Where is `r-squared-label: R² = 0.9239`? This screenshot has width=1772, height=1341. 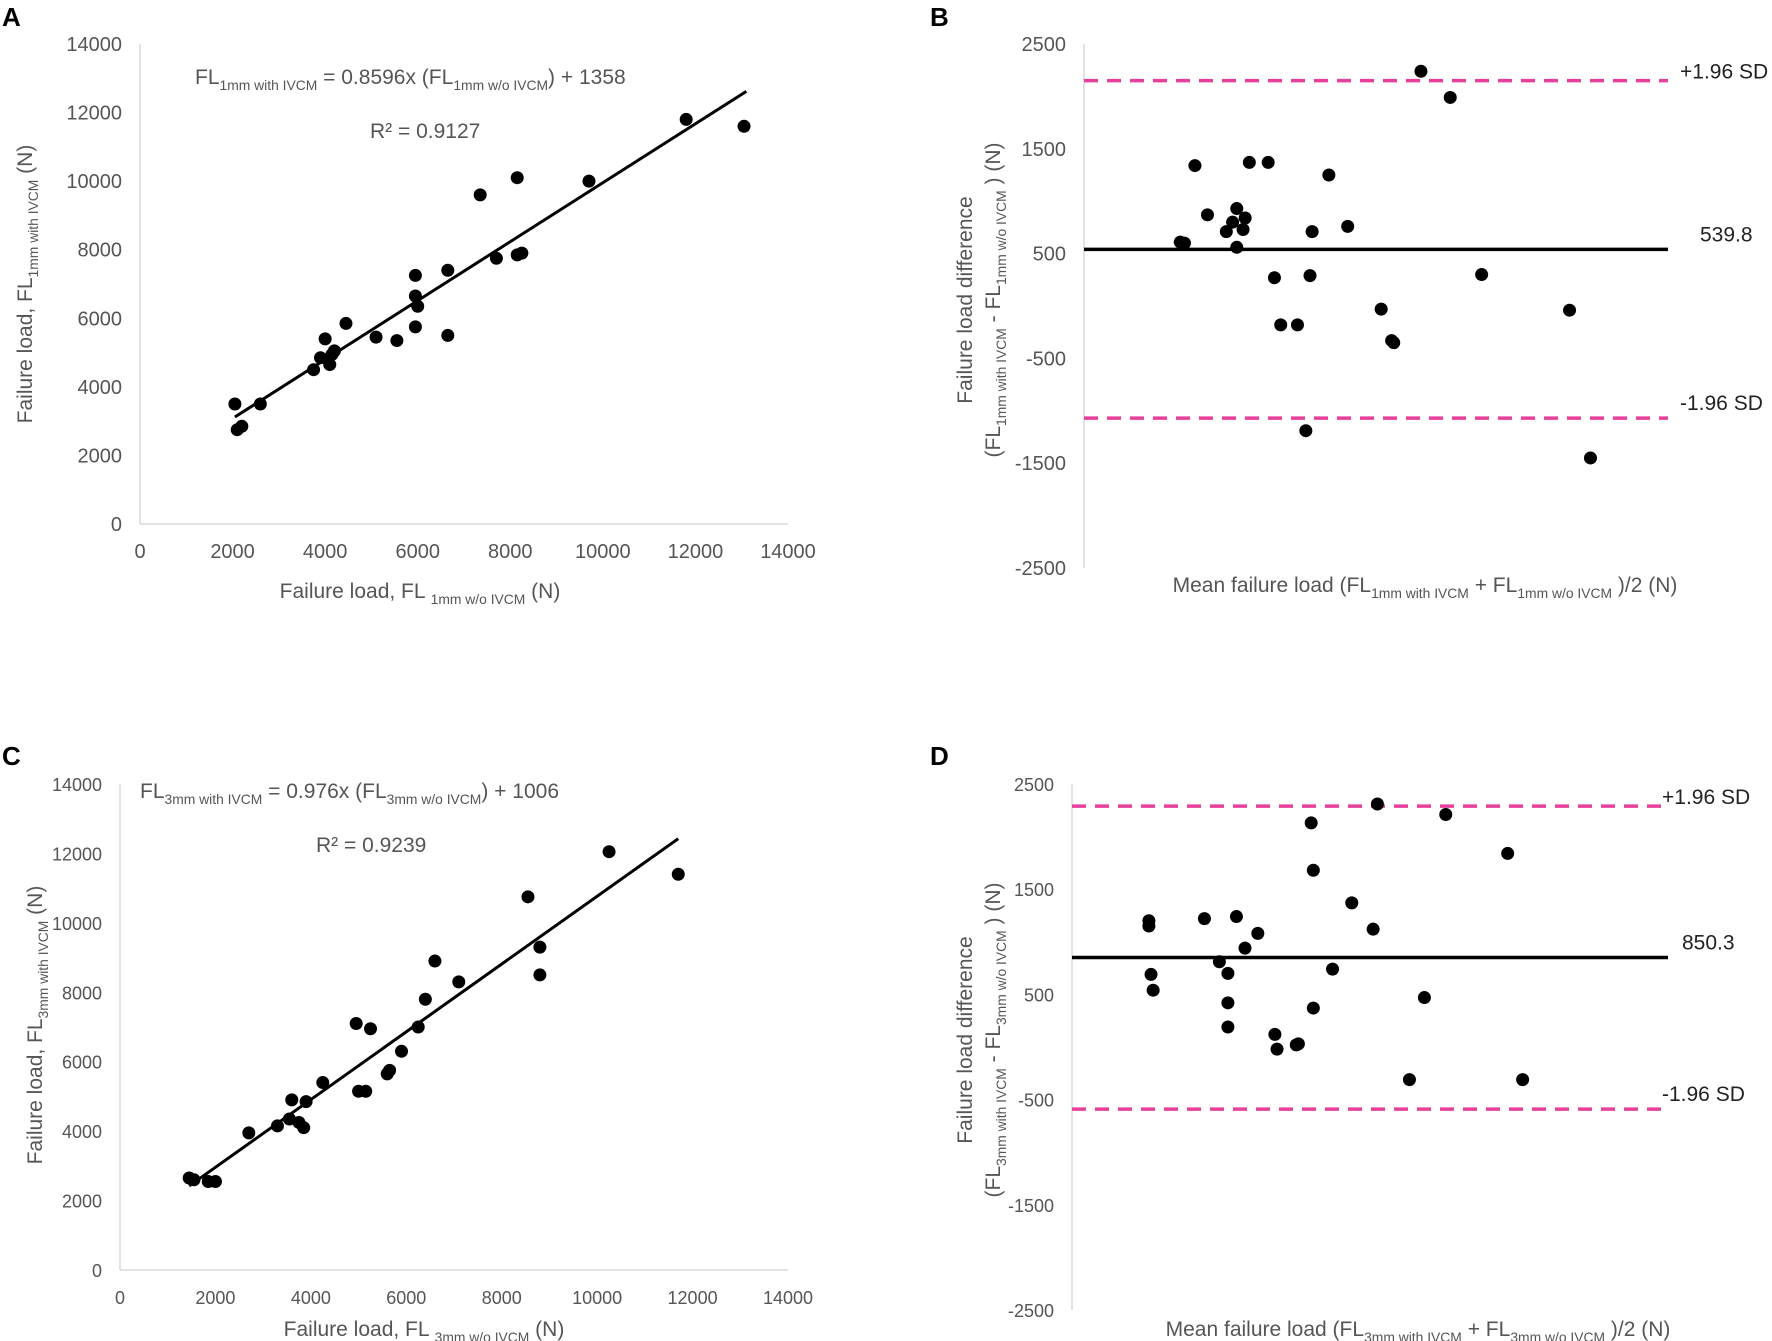 r-squared-label: R² = 0.9239 is located at coordinates (371, 845).